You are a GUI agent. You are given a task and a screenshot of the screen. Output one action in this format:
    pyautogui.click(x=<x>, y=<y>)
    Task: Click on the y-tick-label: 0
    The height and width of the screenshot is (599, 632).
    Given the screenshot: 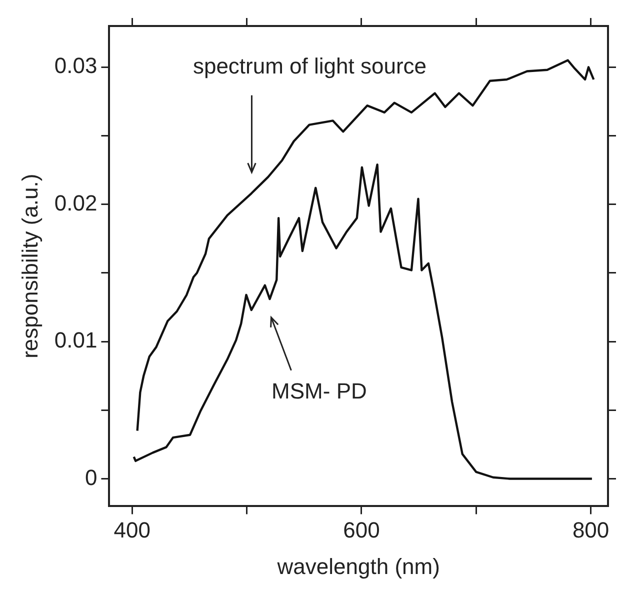 What is the action you would take?
    pyautogui.click(x=91, y=477)
    